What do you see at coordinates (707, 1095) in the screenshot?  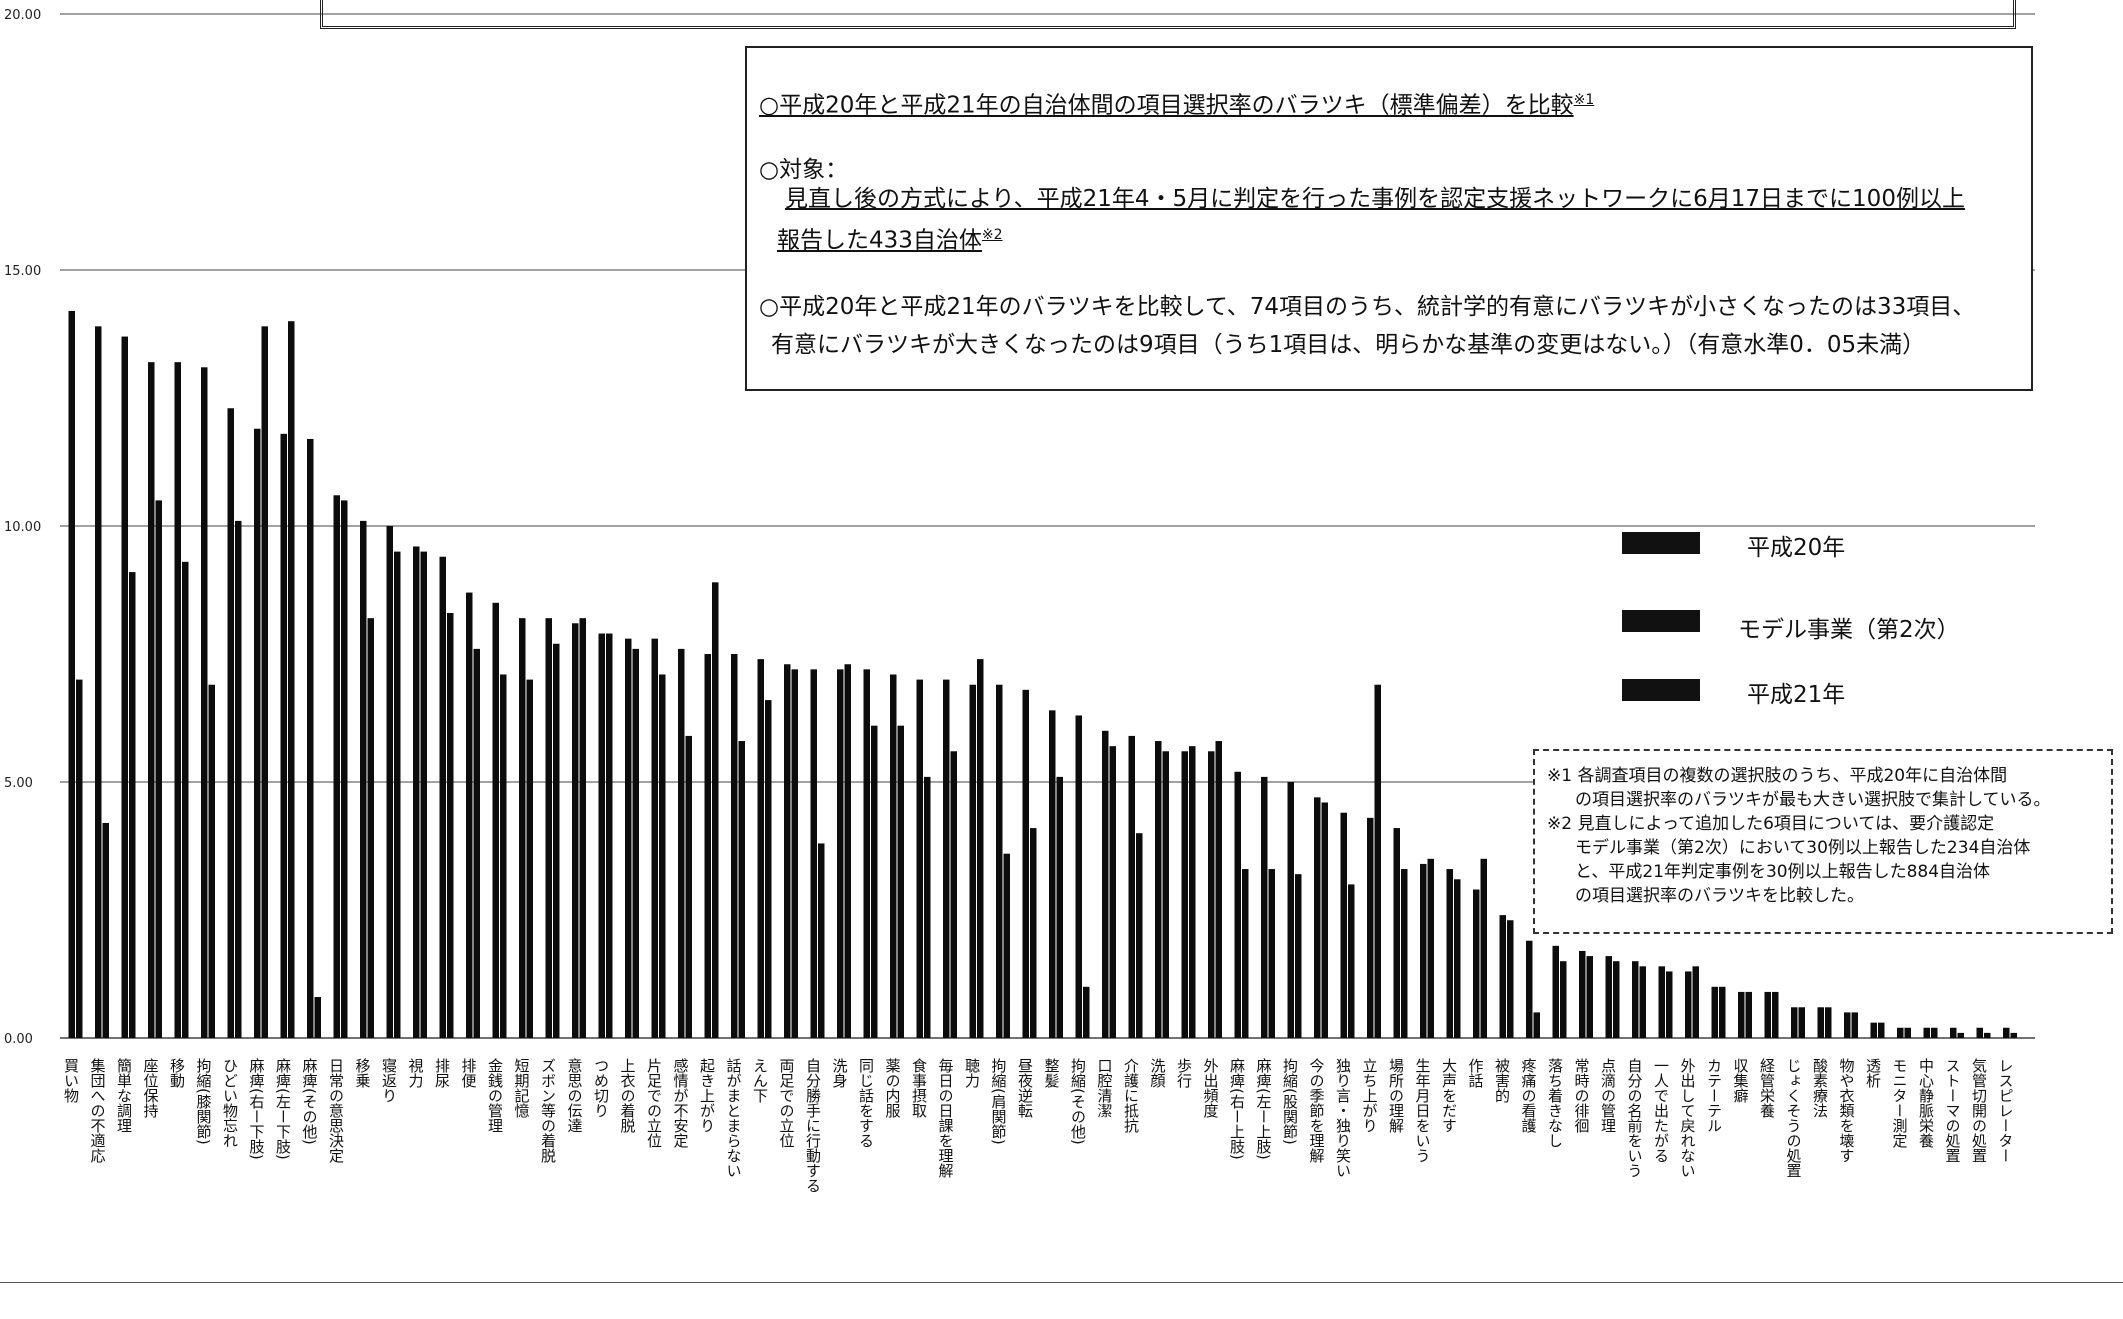 I see `x-tick-label: 起き上がり` at bounding box center [707, 1095].